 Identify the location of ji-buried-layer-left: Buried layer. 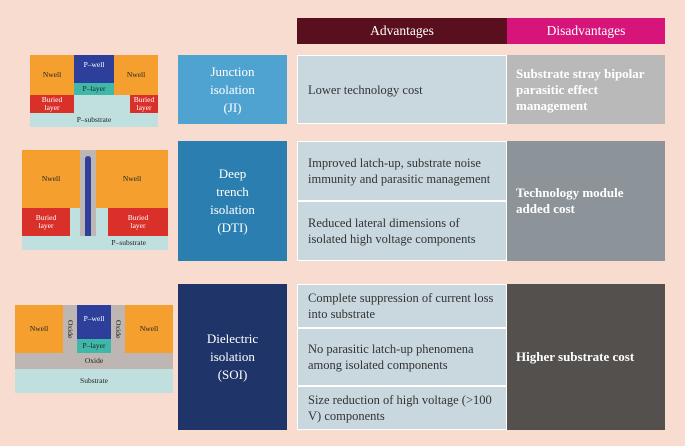
(52, 104).